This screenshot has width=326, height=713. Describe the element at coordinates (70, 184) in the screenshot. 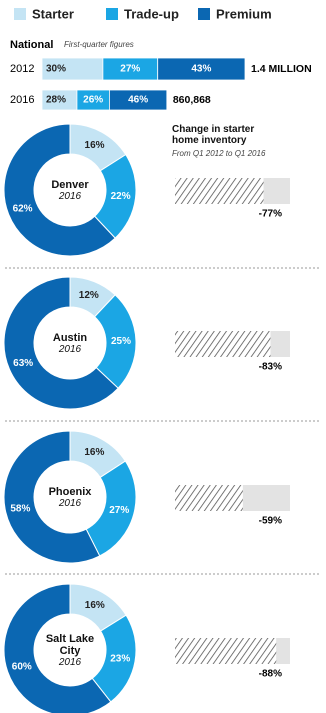

I see `city-name: Denver` at that location.